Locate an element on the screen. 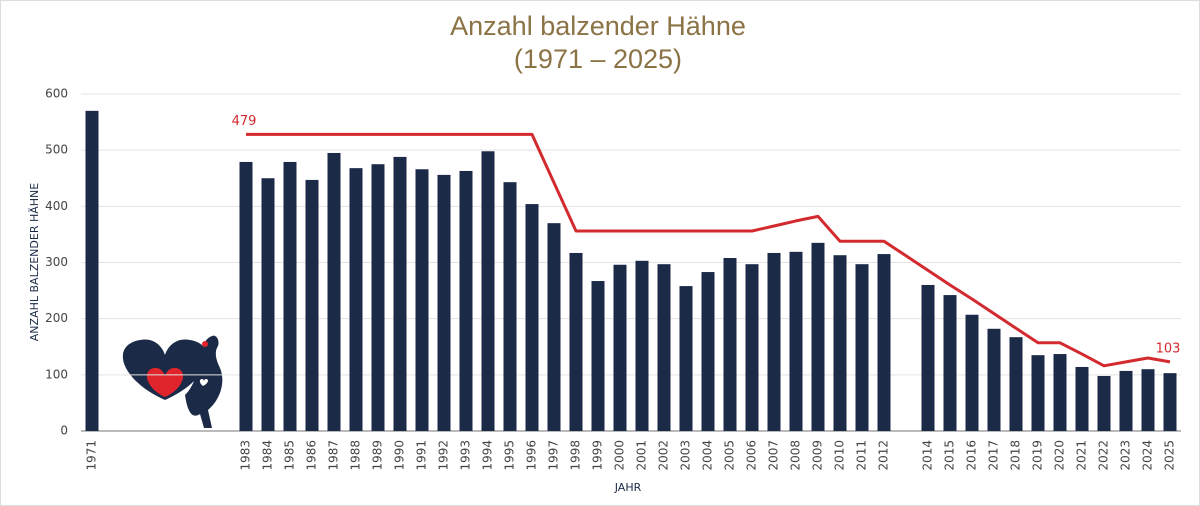 This screenshot has width=1200, height=506. x-tick-label: 2015 is located at coordinates (950, 455).